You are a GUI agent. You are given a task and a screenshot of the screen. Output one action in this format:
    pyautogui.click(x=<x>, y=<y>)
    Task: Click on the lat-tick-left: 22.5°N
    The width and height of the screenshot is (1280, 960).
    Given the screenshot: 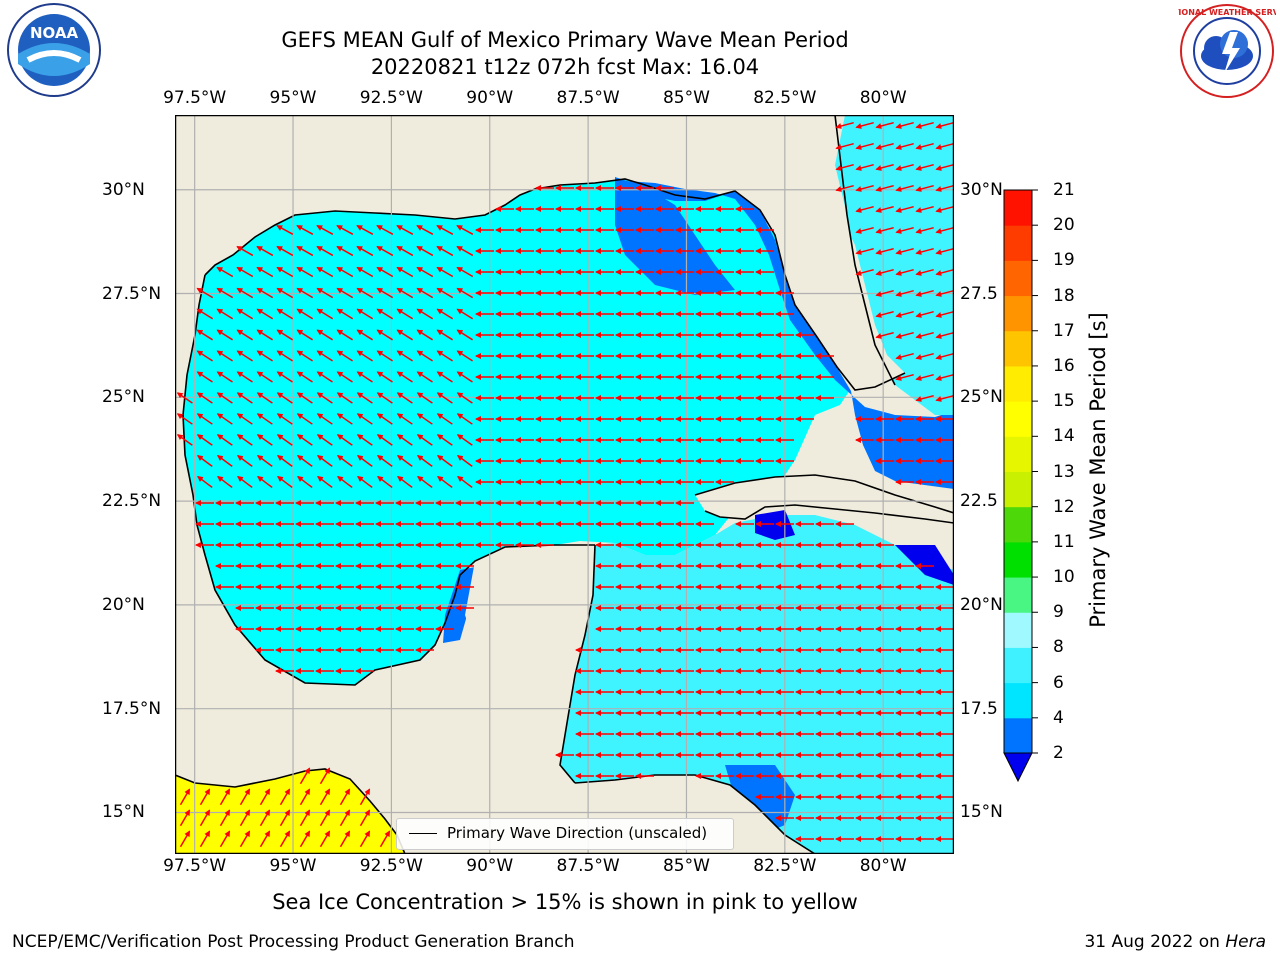 What is the action you would take?
    pyautogui.click(x=132, y=501)
    